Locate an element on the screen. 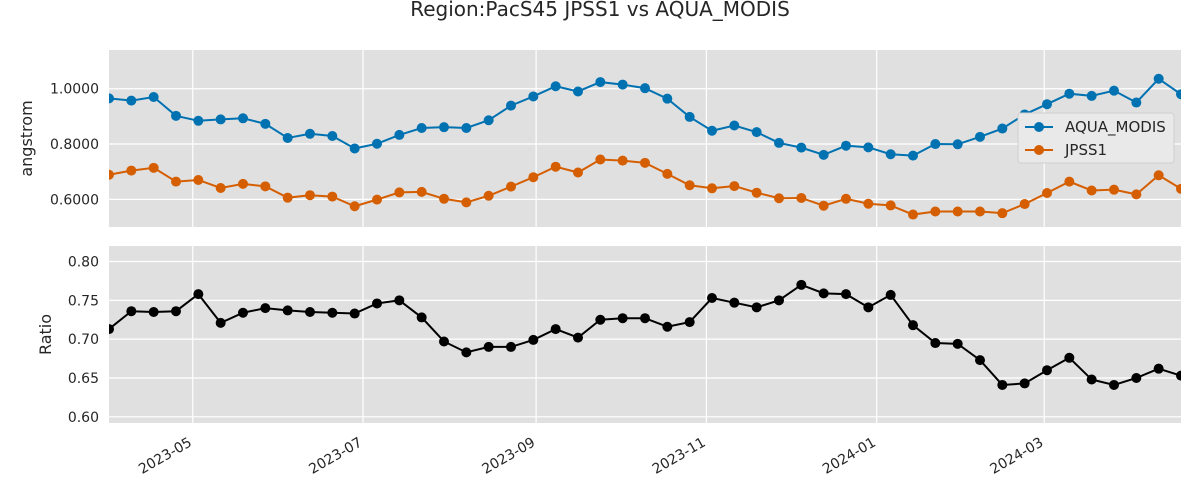 The height and width of the screenshot is (504, 1200). legend-item-aqua-modis: AQUA_MODIS is located at coordinates (1095, 127).